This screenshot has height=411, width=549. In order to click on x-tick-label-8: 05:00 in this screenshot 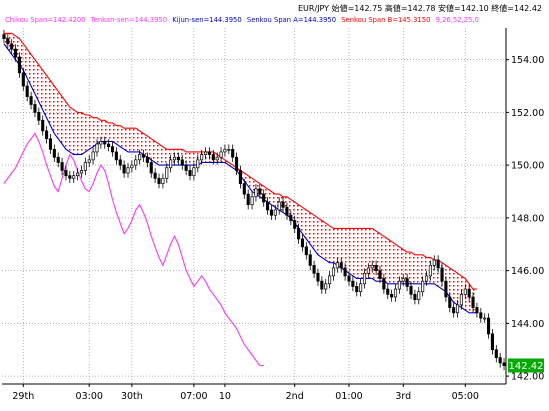, I will do `click(465, 396)`.